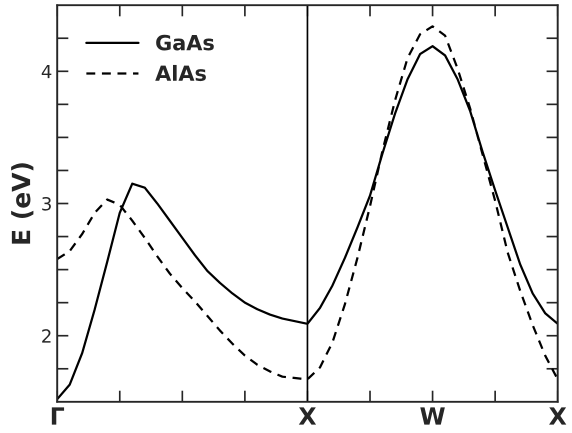  Describe the element at coordinates (185, 42) in the screenshot. I see `legend-label: GaAs` at that location.